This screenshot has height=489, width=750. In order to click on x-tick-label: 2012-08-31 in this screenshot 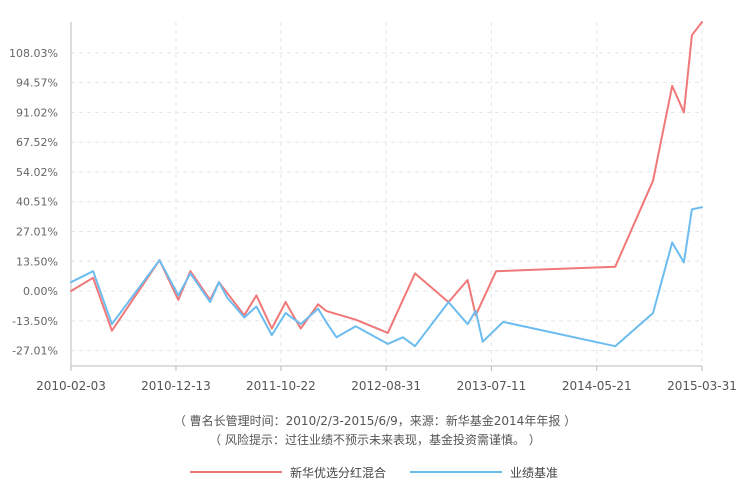, I will do `click(386, 386)`.